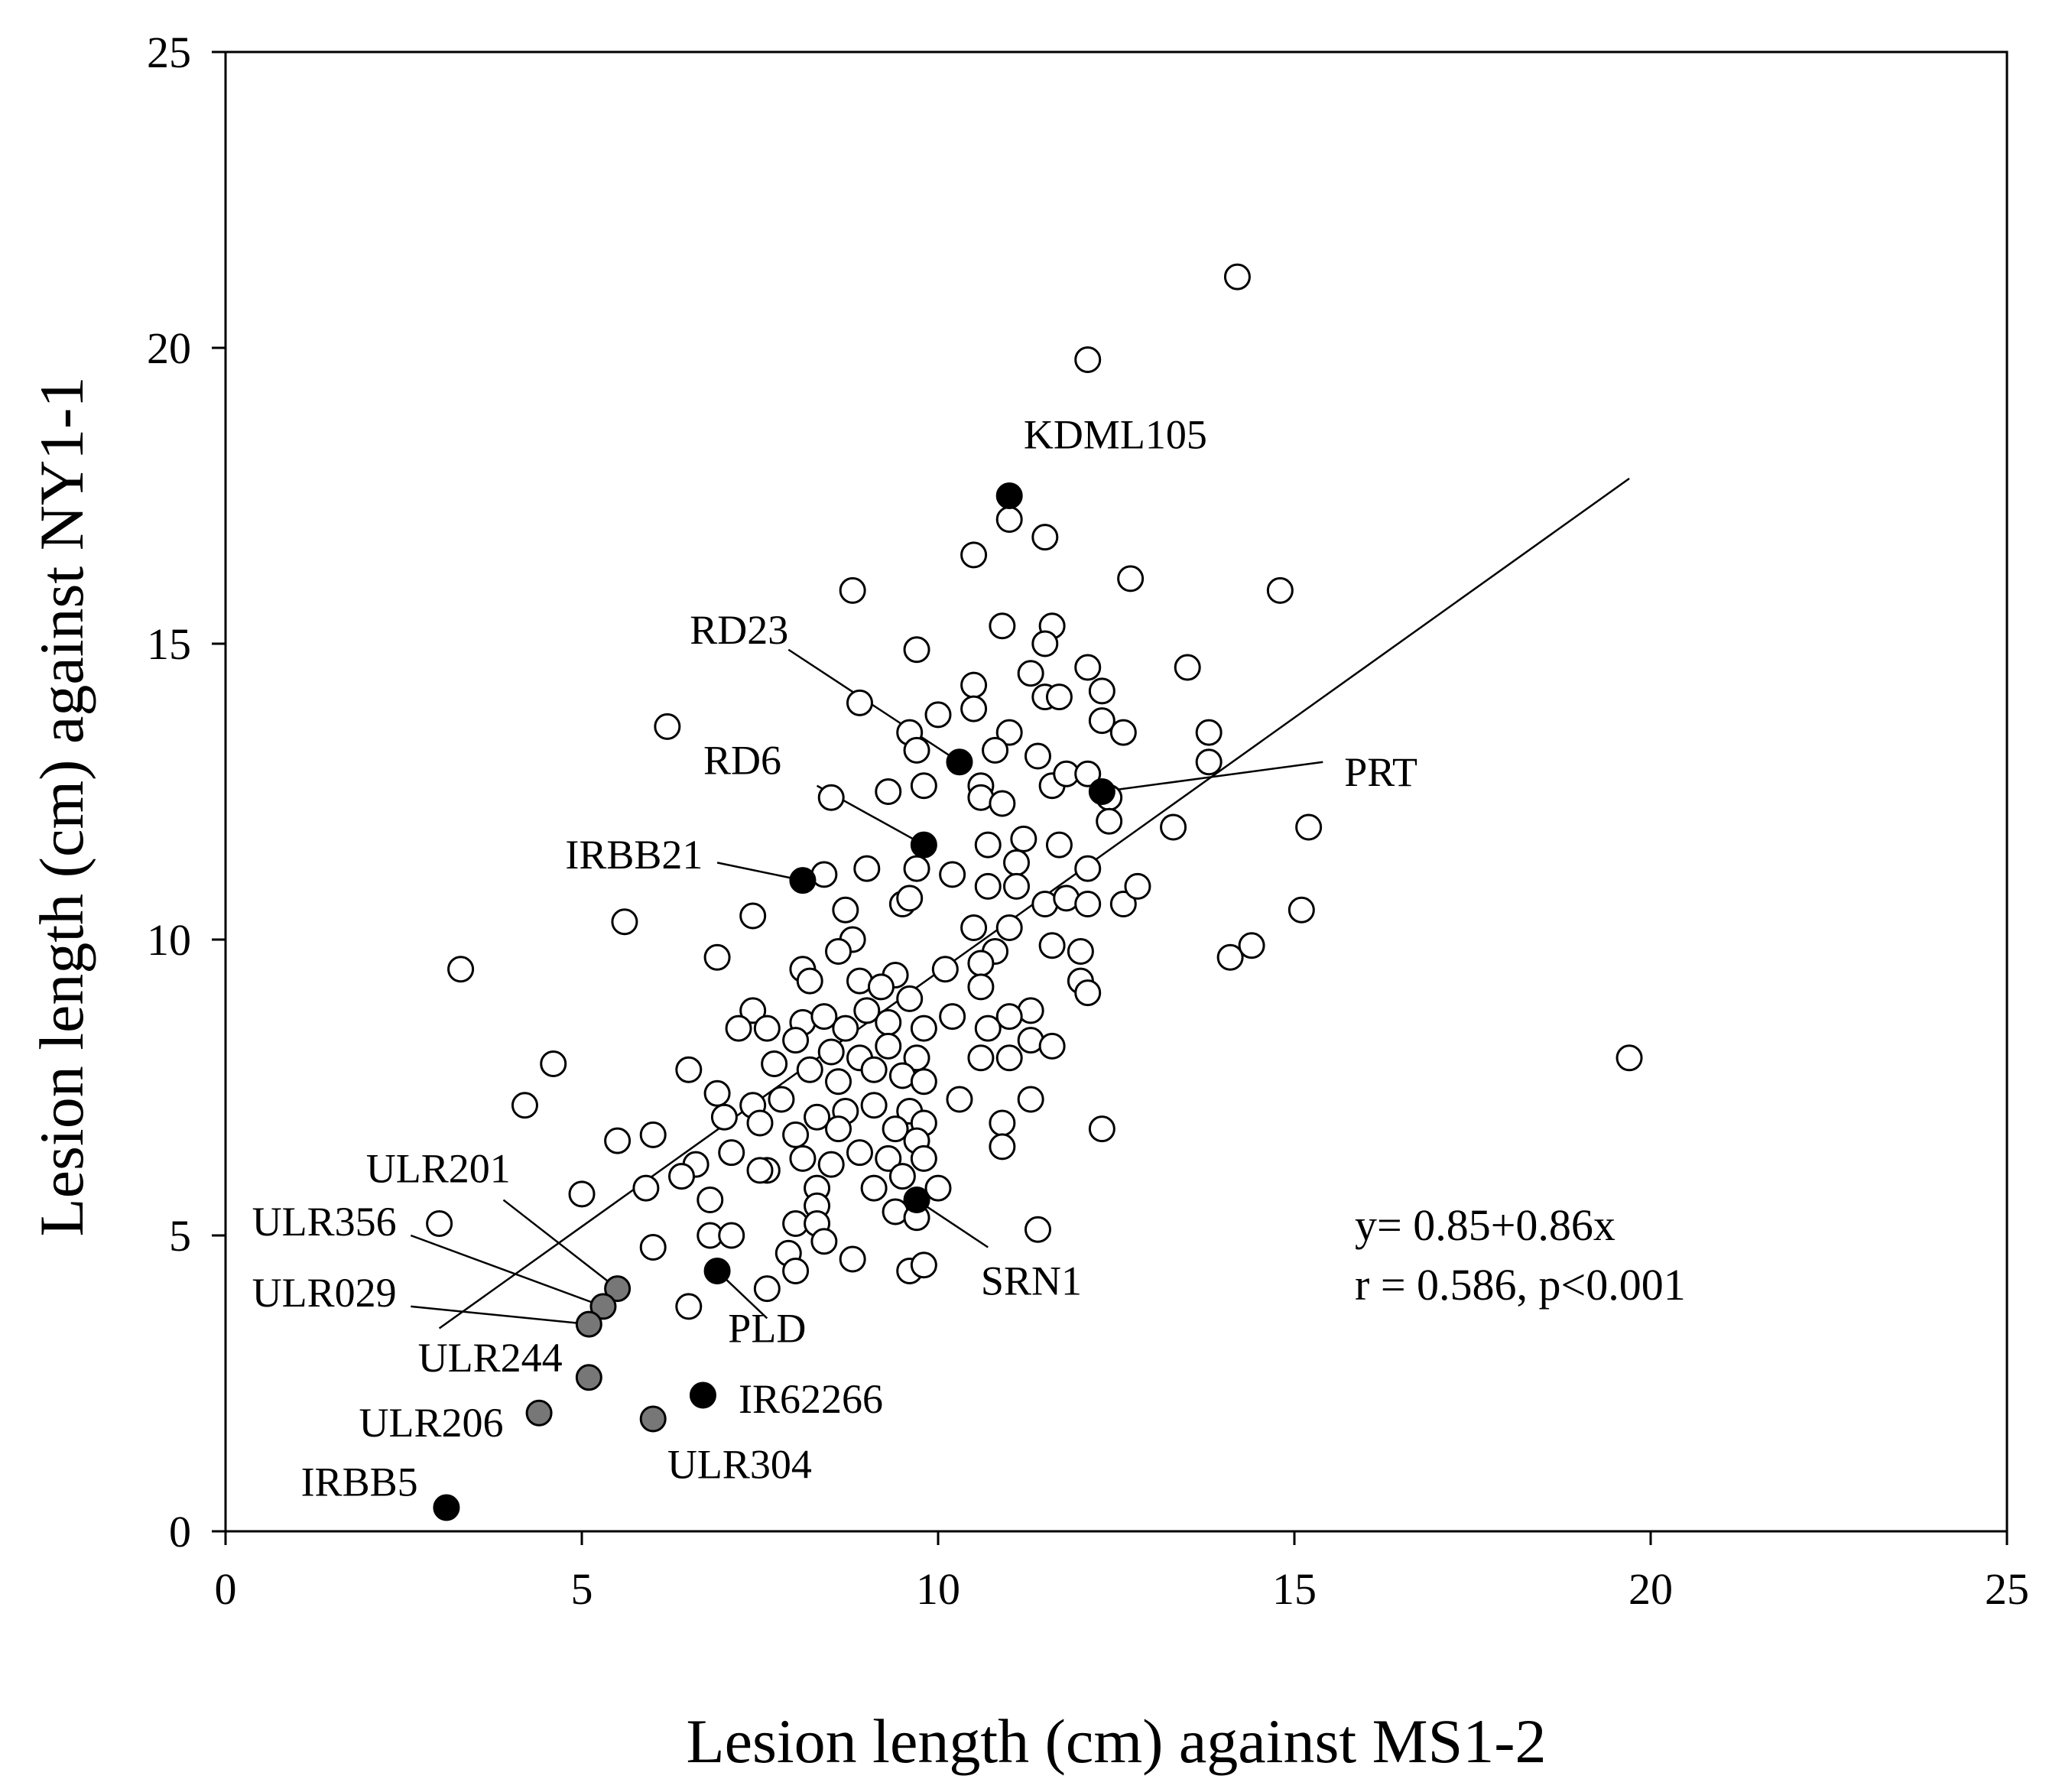 This screenshot has height=1792, width=2062. Describe the element at coordinates (938, 1589) in the screenshot. I see `x-tick-label: 10` at that location.